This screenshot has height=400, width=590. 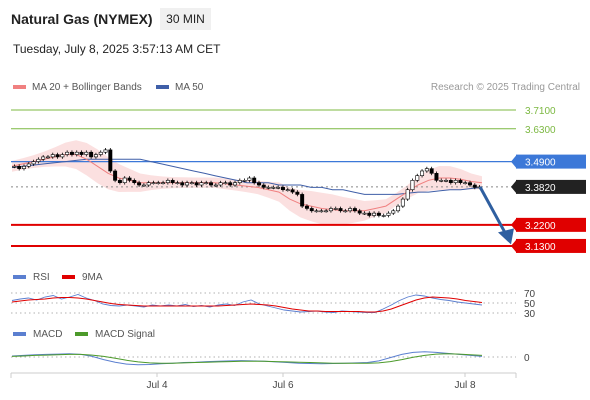 What do you see at coordinates (530, 294) in the screenshot?
I see `rsi-level-70: 70` at bounding box center [530, 294].